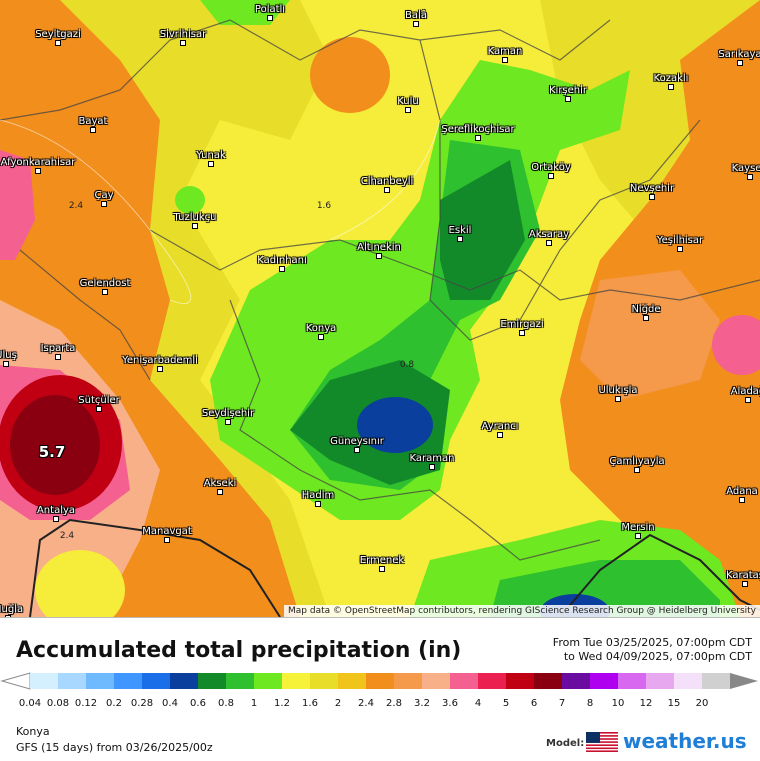  Describe the element at coordinates (195, 217) in the screenshot. I see `city-label: Tuzlukçu` at that location.